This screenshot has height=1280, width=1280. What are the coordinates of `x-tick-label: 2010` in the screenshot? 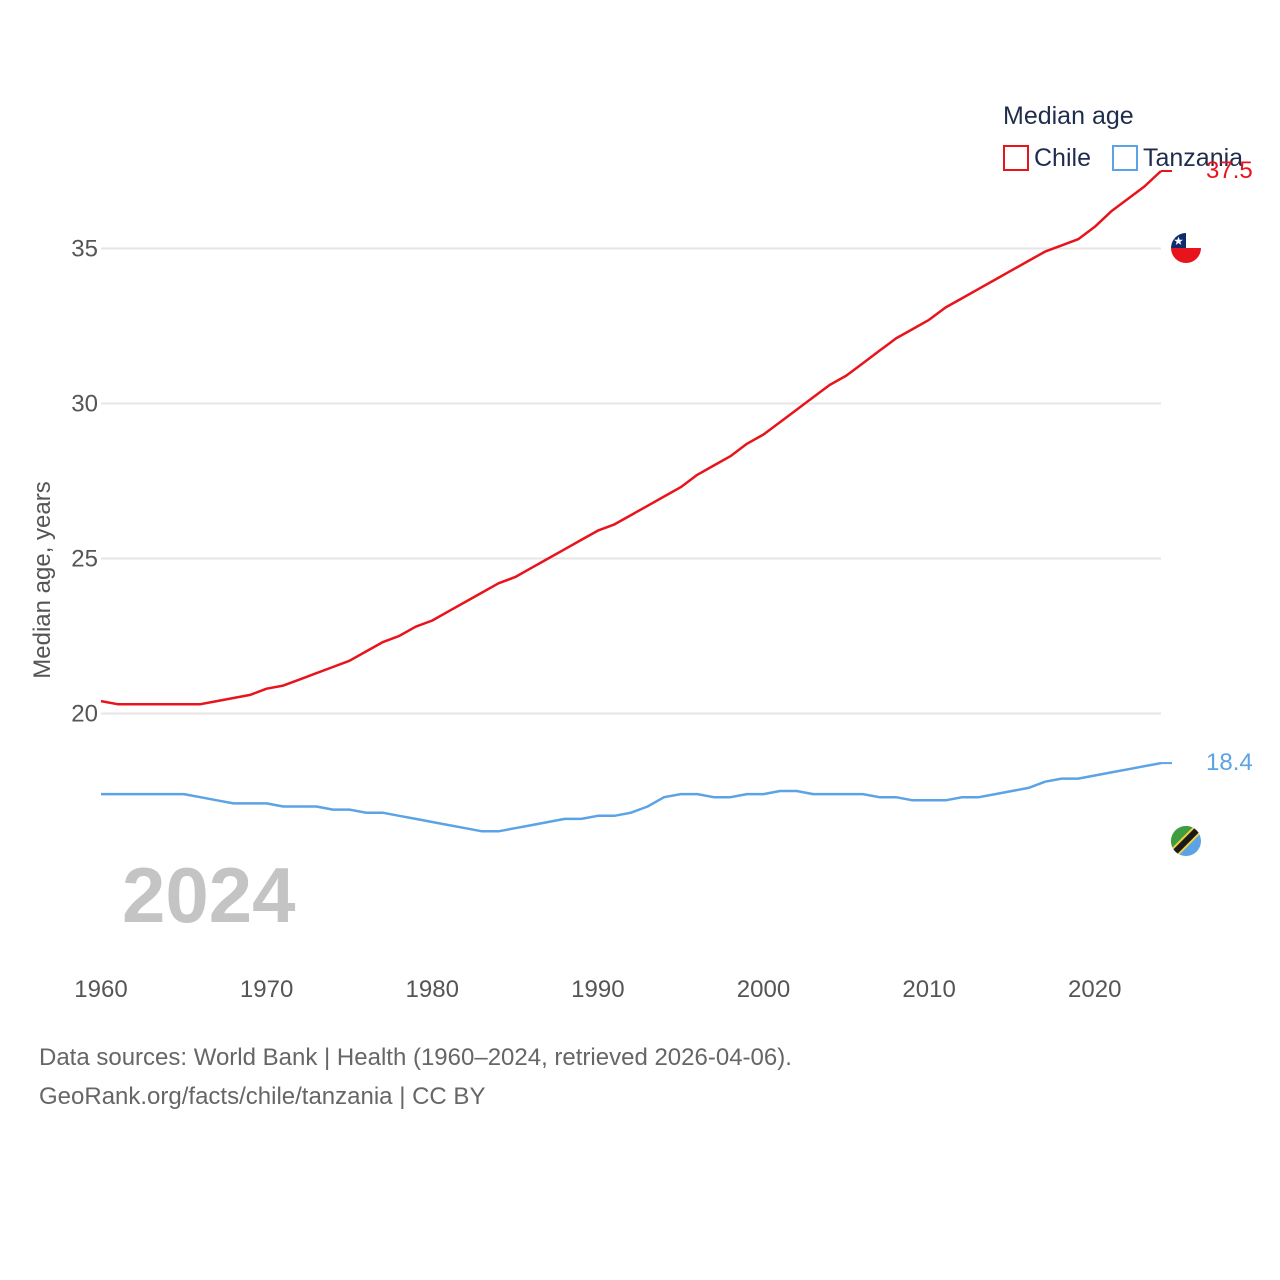 It's located at (928, 989).